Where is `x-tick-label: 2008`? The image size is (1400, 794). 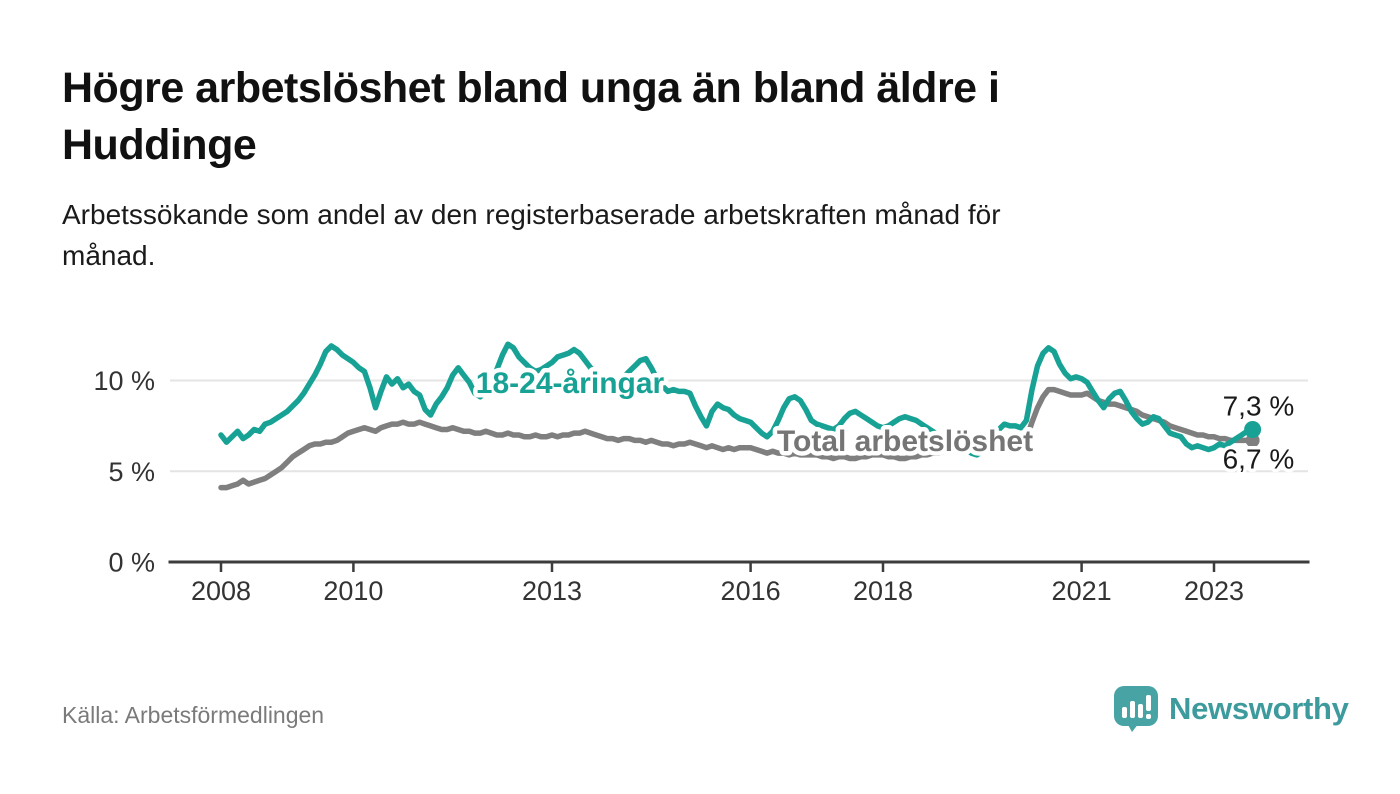
x-tick-label: 2008 is located at coordinates (221, 591).